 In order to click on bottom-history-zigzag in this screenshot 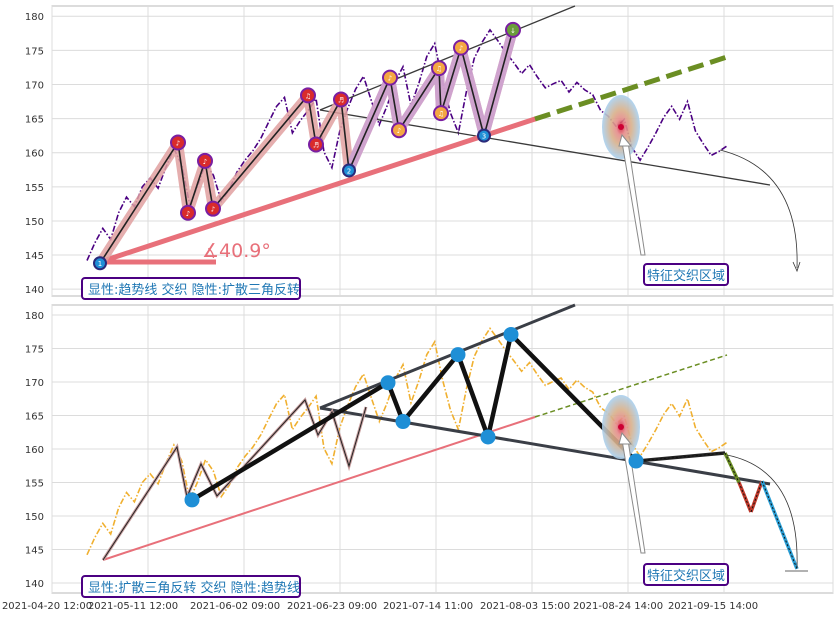, I will do `click(234, 479)`.